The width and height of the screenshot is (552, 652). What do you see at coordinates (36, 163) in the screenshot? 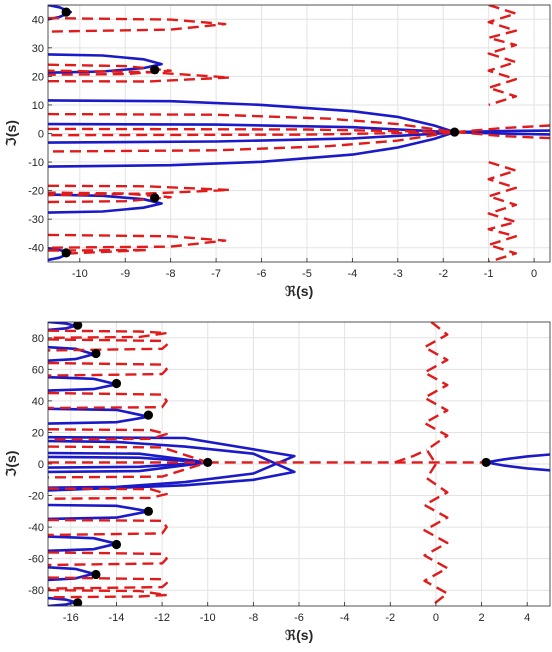
I see `y-tick-label: -10` at bounding box center [36, 163].